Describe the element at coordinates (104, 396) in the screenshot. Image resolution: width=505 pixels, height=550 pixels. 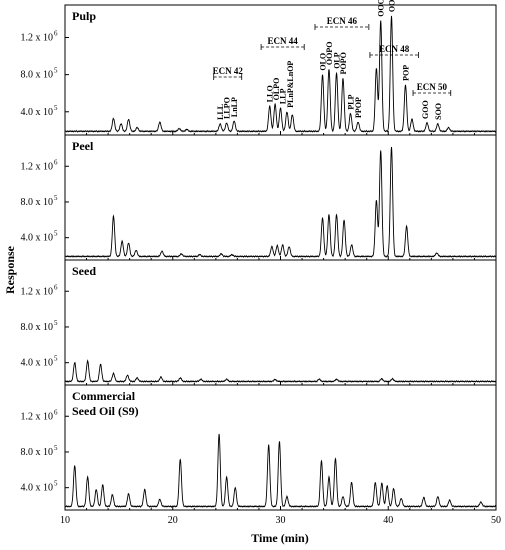
I see `panel-title: Commercial` at that location.